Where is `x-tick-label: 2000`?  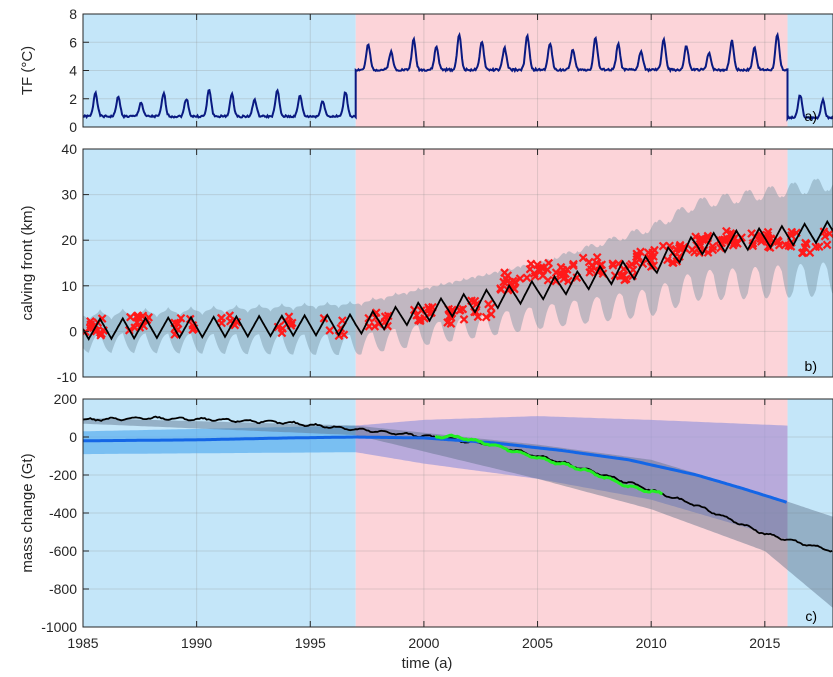 x-tick-label: 2000 is located at coordinates (423, 643).